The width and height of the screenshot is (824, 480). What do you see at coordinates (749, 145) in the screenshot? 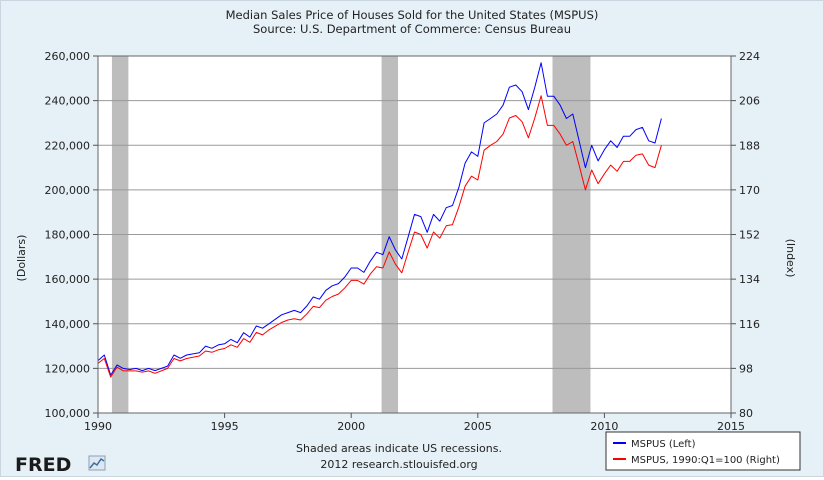
I see `right-tick-label: 188` at bounding box center [749, 145].